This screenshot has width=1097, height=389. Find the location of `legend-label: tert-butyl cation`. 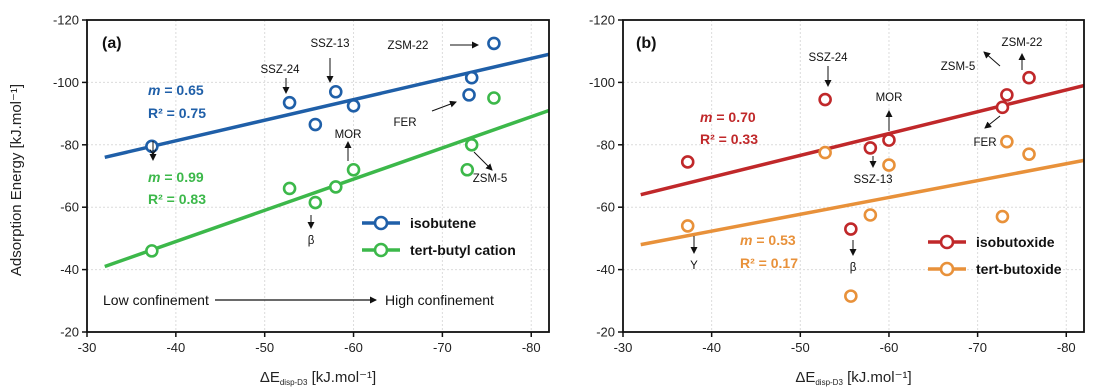

legend-label: tert-butyl cation is located at coordinates (463, 250).